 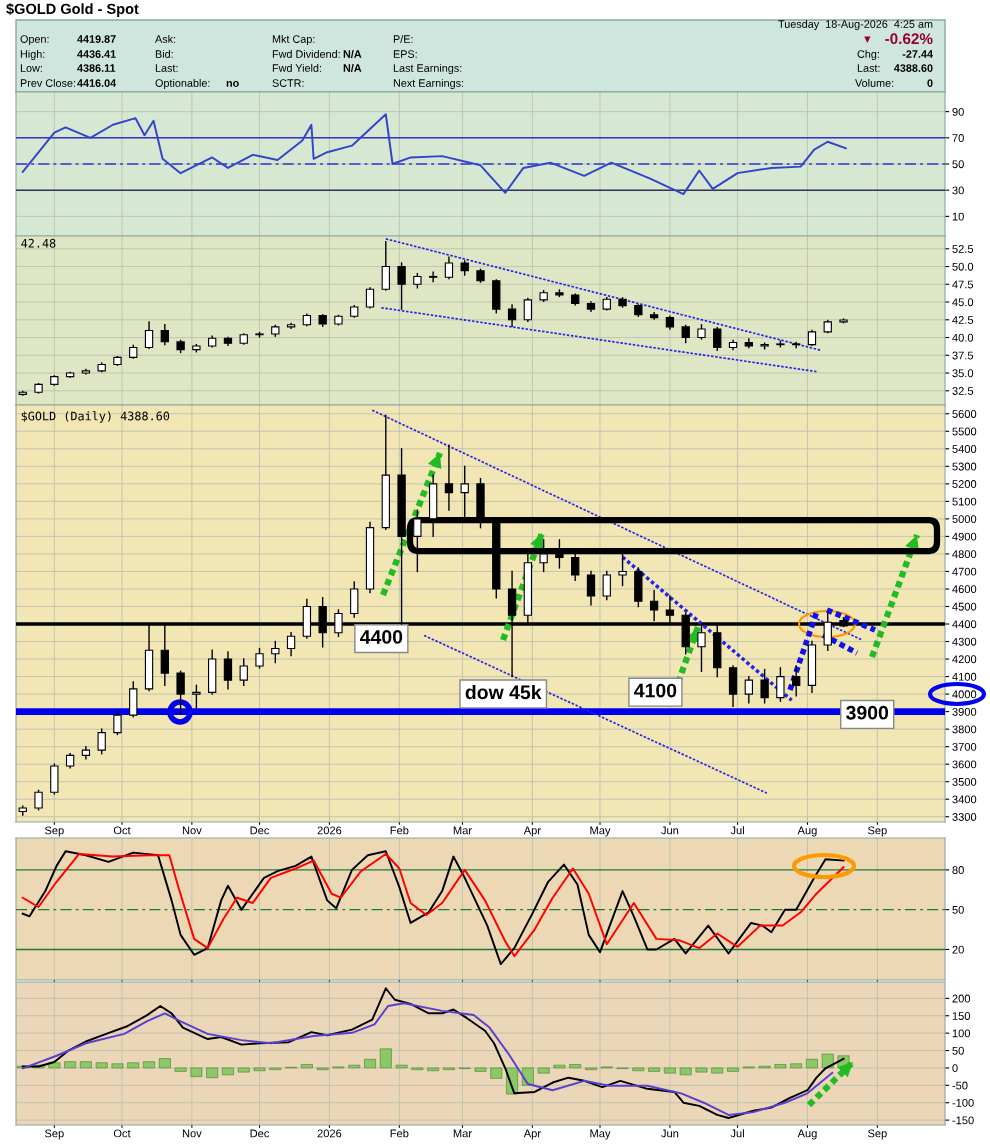 What do you see at coordinates (963, 373) in the screenshot?
I see `y-tick-label: 35.0` at bounding box center [963, 373].